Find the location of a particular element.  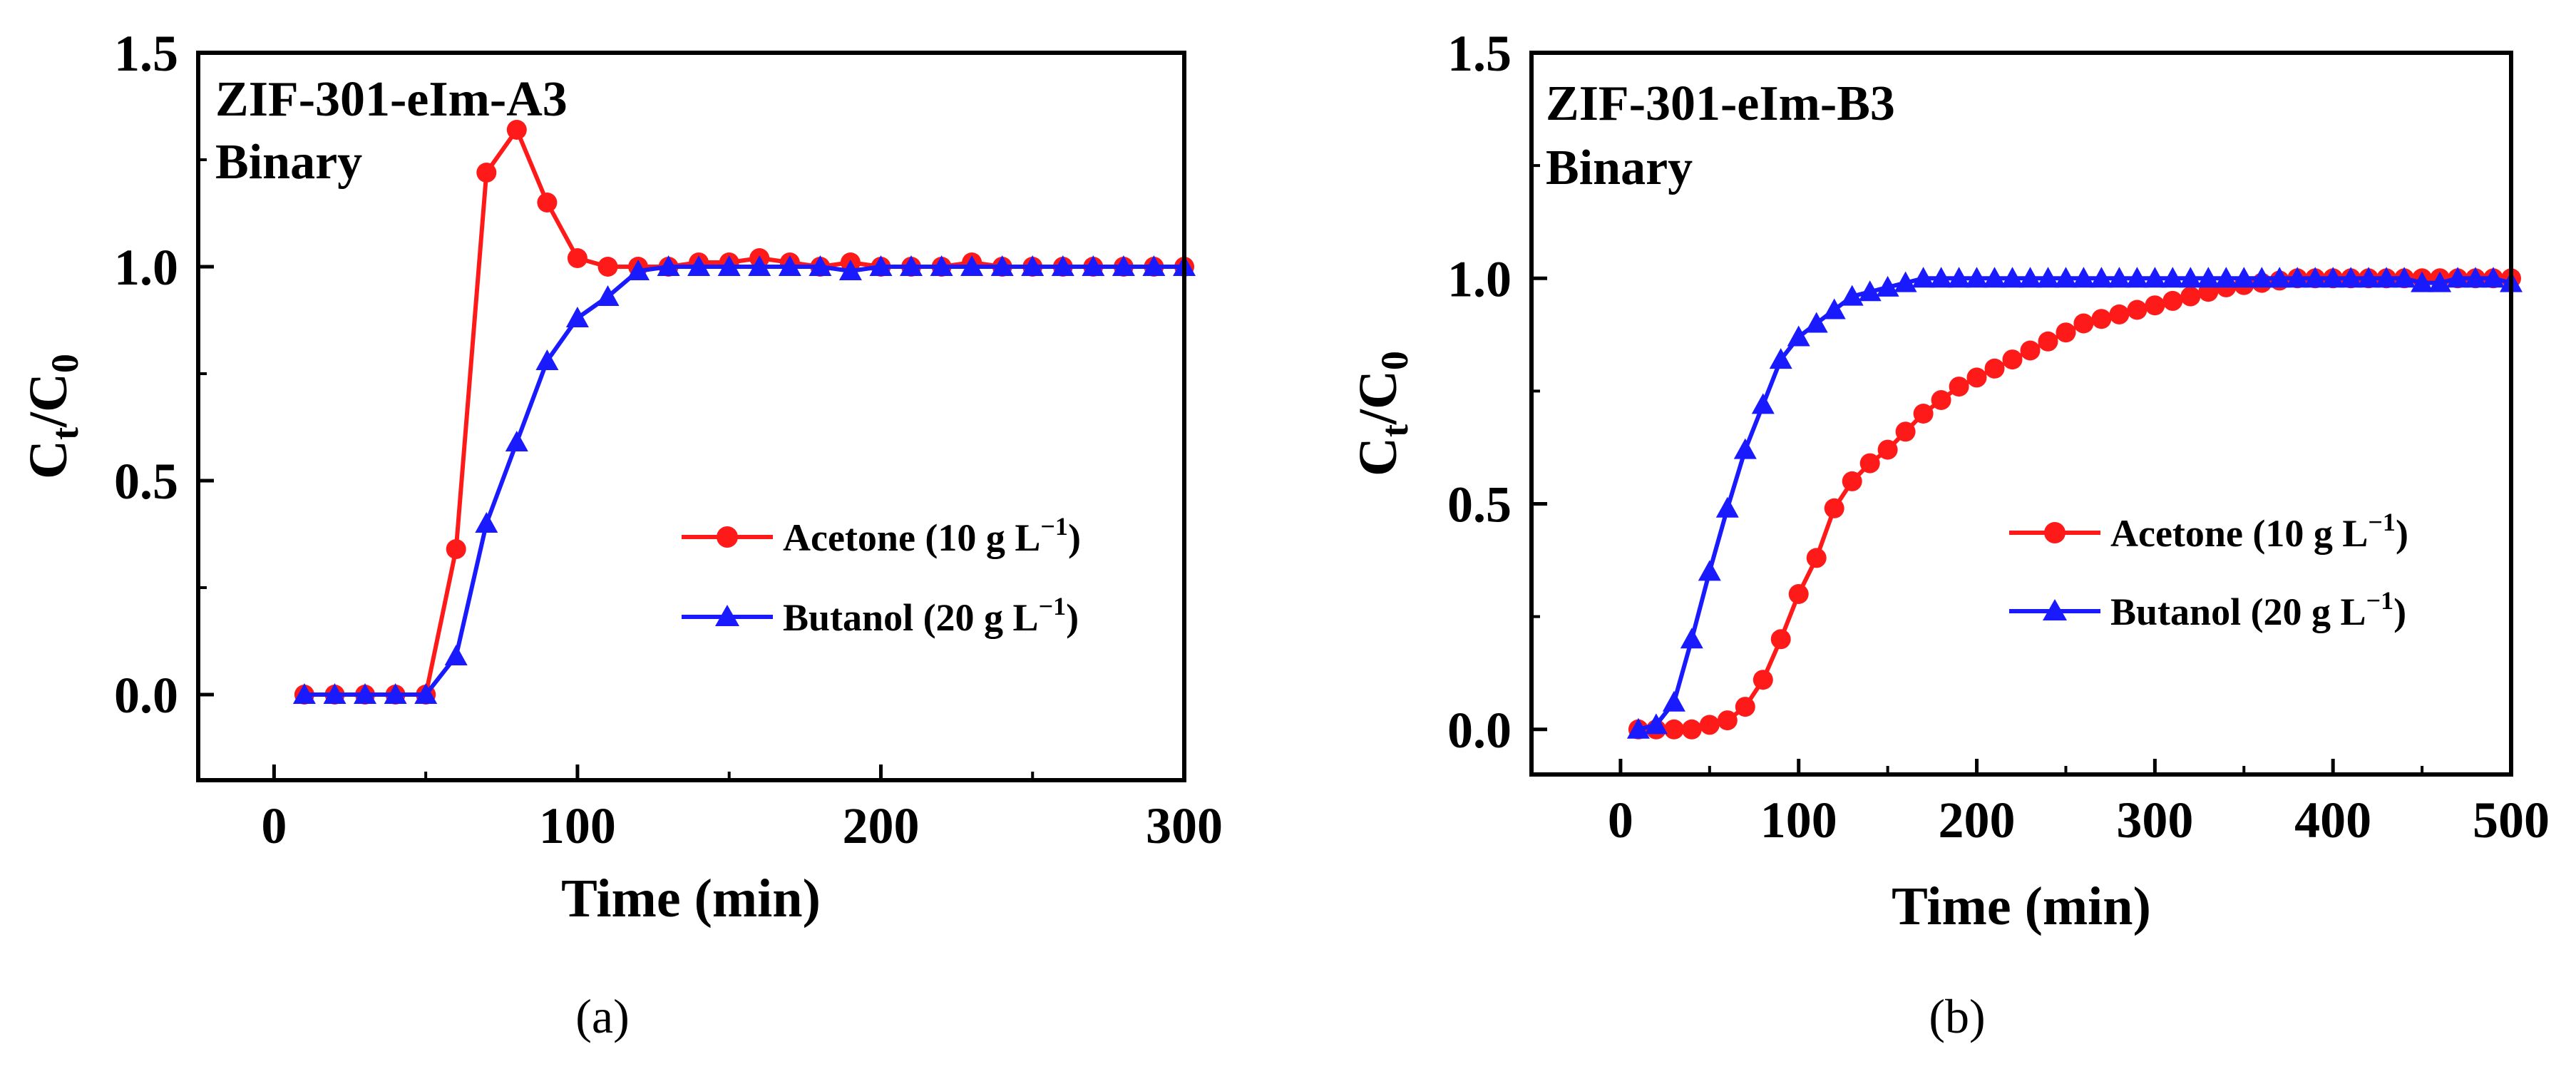

panel-a-x-tick-label: 0 is located at coordinates (274, 826).